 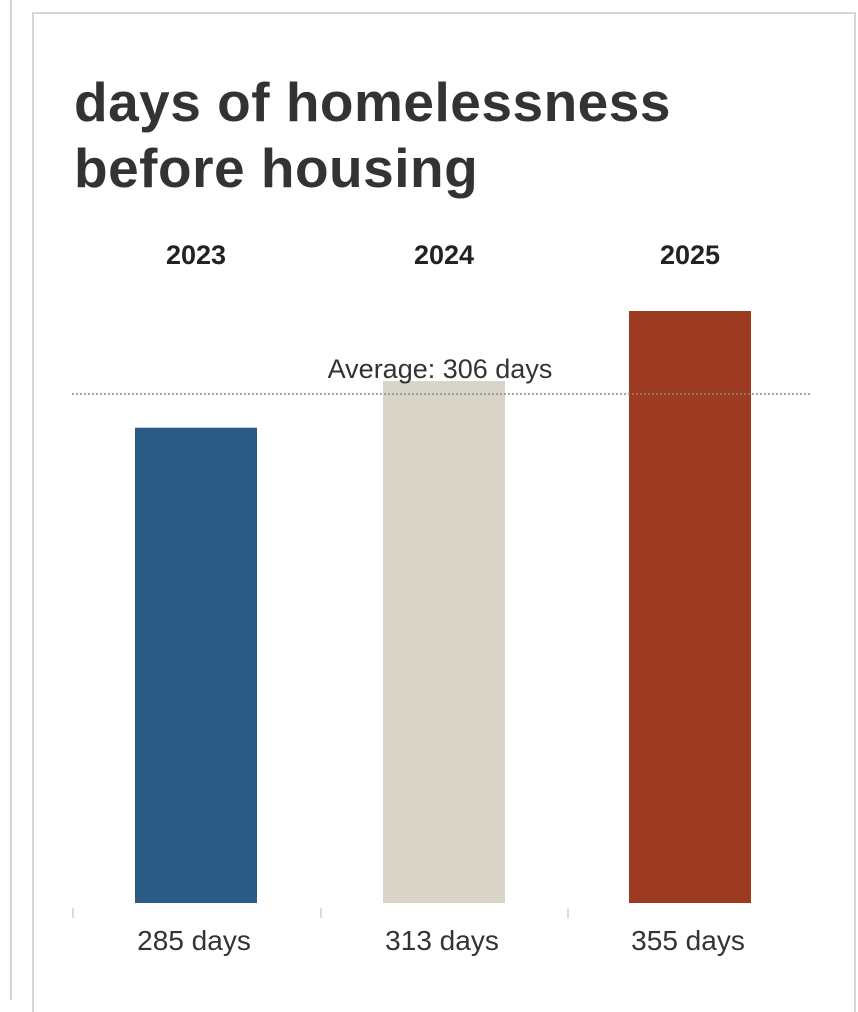 I want to click on adjacent-panel-edge, so click(x=6, y=500).